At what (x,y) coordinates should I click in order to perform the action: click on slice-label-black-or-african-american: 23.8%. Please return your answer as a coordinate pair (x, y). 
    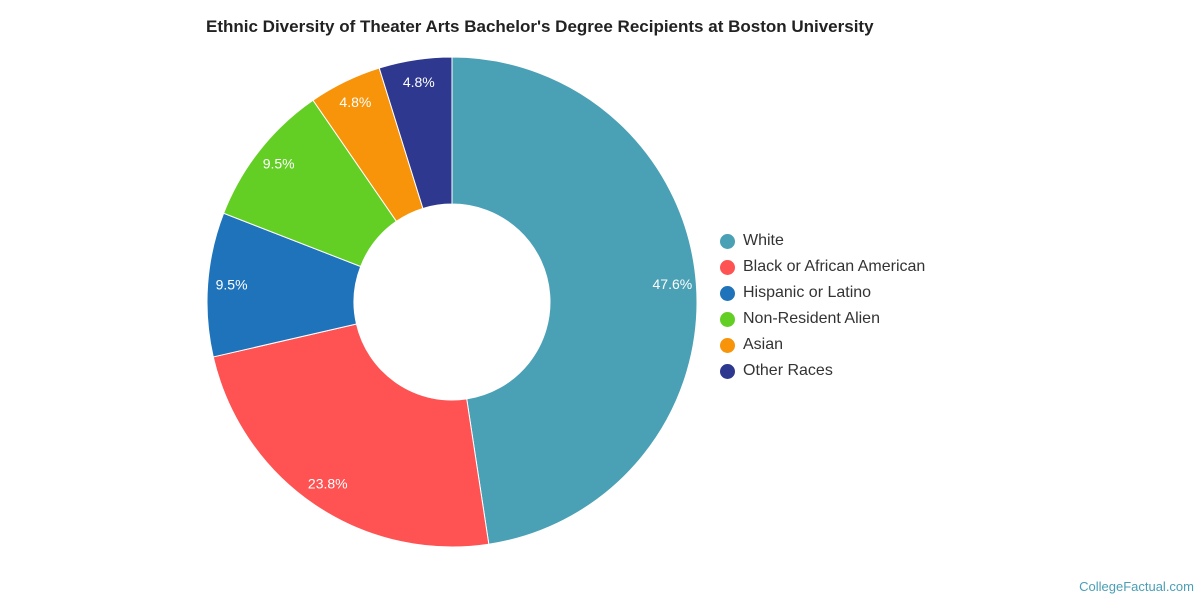
    Looking at the image, I should click on (328, 483).